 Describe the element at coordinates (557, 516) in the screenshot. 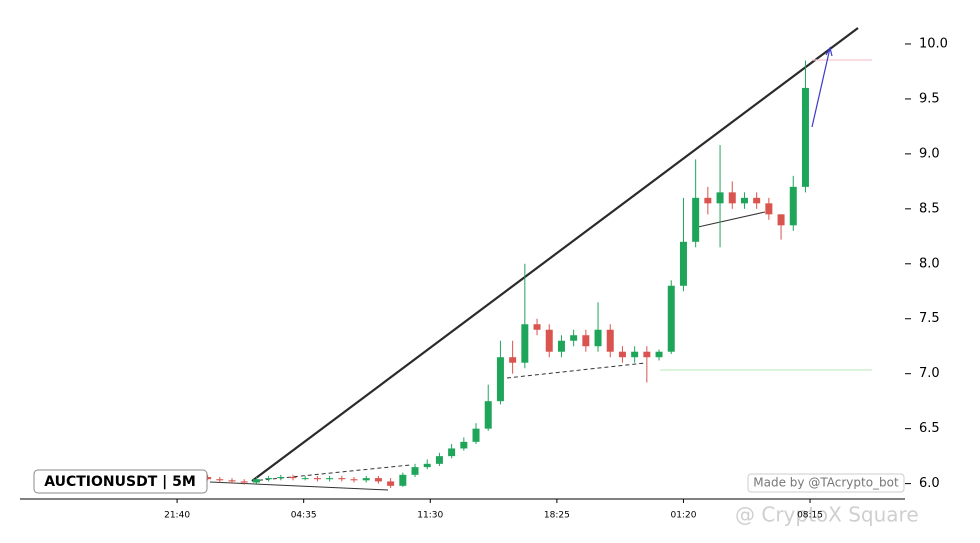

I see `x-tick-label: 18:25` at that location.